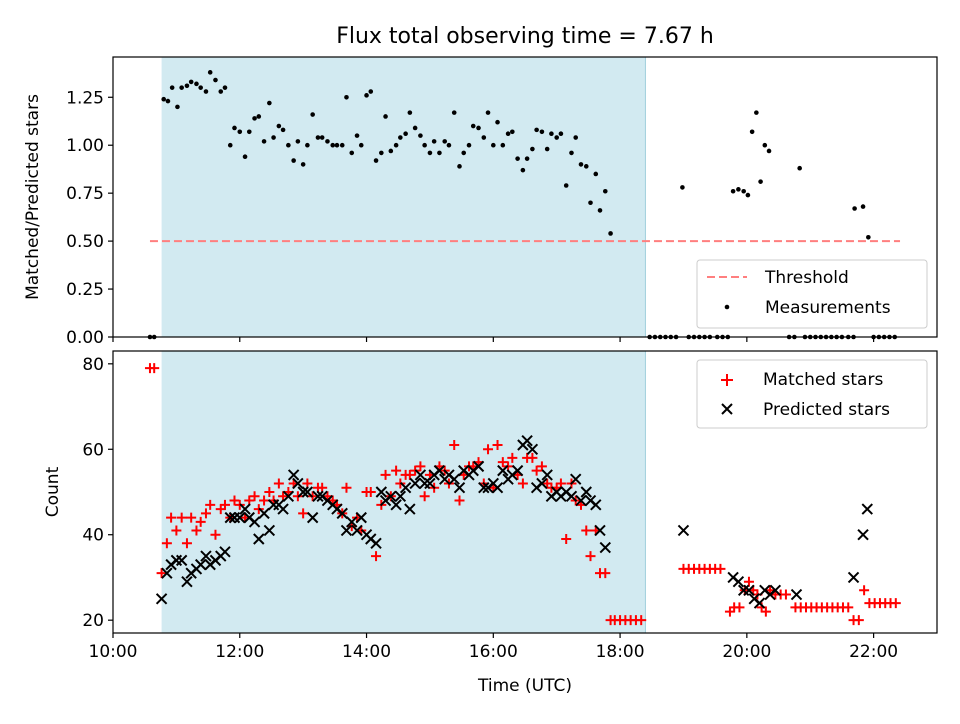  What do you see at coordinates (93, 450) in the screenshot?
I see `y-tick-label: 60` at bounding box center [93, 450].